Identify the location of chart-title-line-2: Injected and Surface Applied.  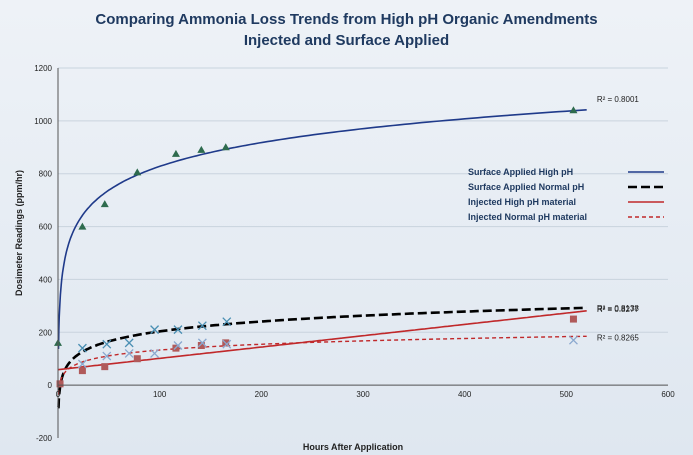
(346, 40).